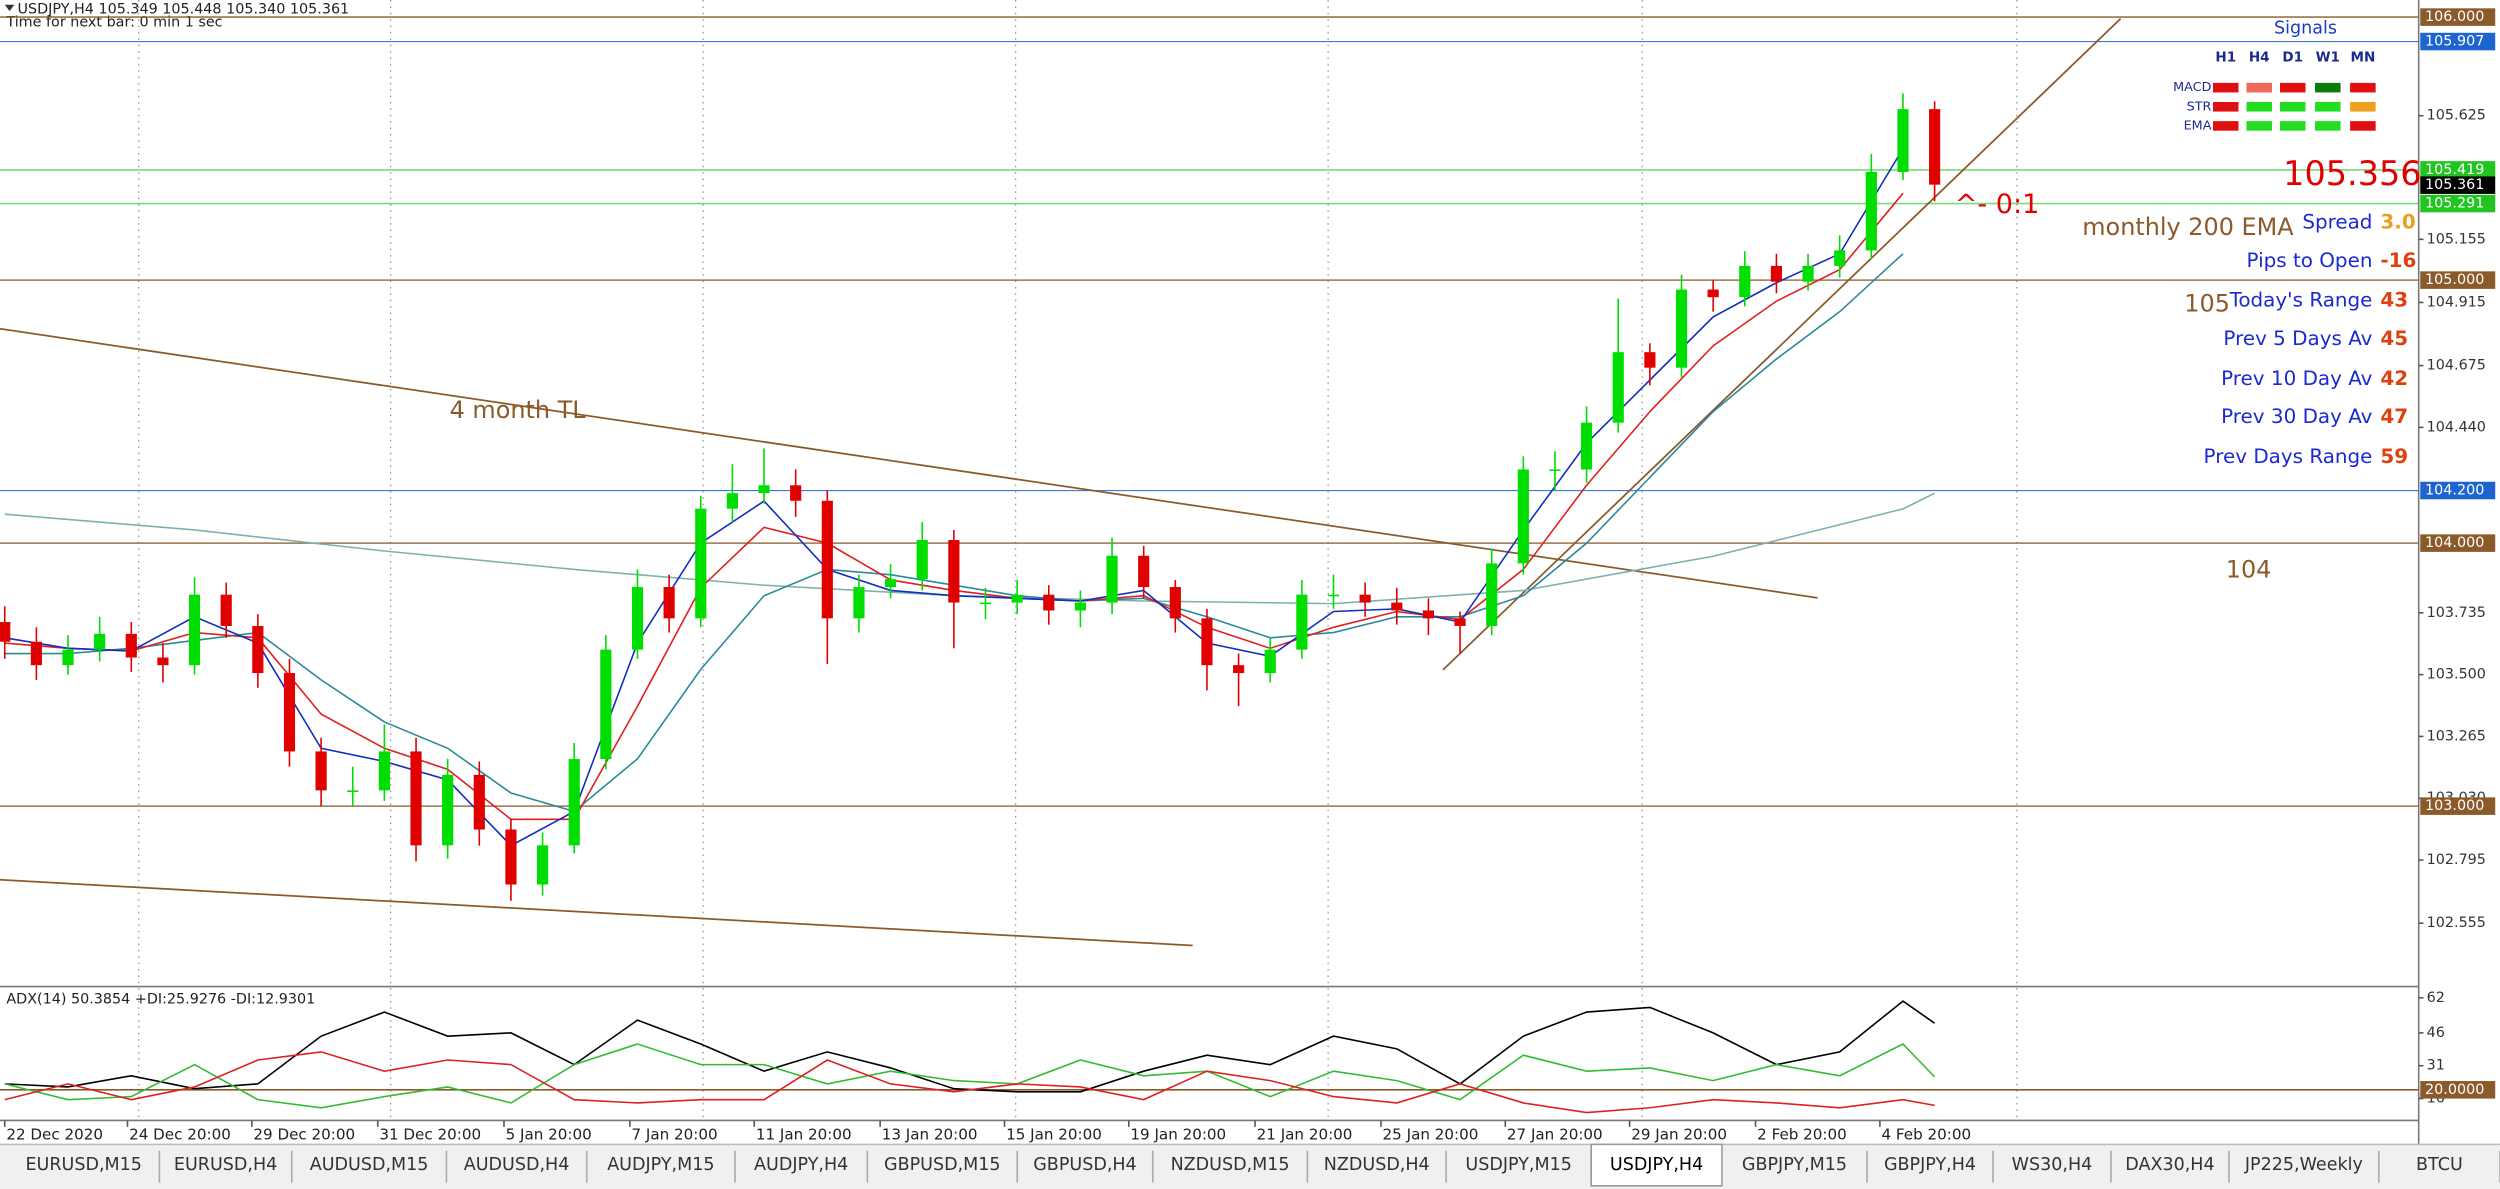 This screenshot has height=1189, width=2500. What do you see at coordinates (1230, 1165) in the screenshot?
I see `tab: NZDUSD,M15` at bounding box center [1230, 1165].